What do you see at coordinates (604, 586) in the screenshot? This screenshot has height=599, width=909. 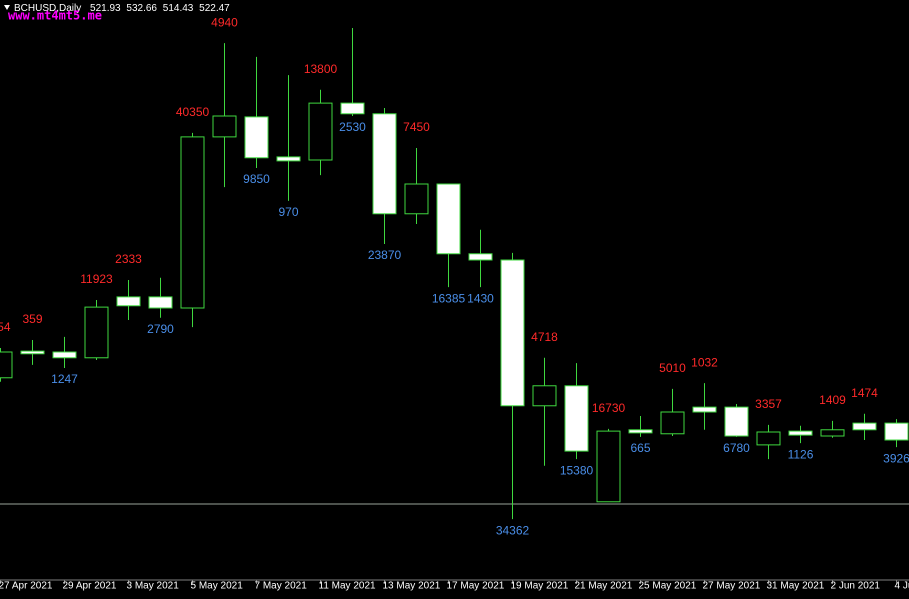 I see `x-tick-label: 21 May 2021` at bounding box center [604, 586].